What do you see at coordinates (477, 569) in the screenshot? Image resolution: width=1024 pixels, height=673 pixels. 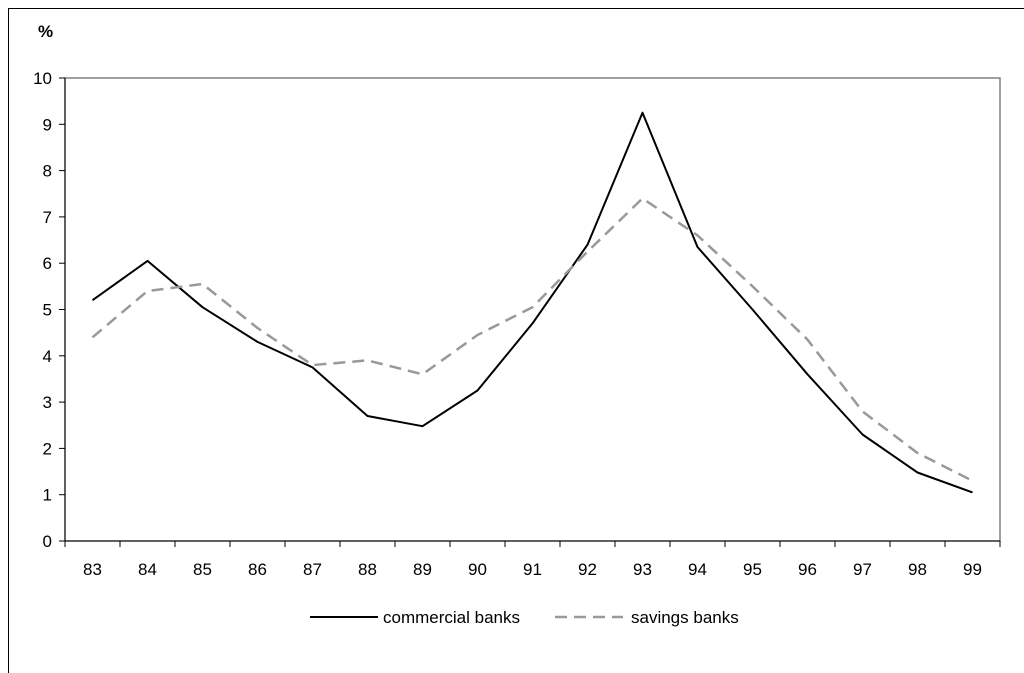 I see `x-tick-label: 90` at bounding box center [477, 569].